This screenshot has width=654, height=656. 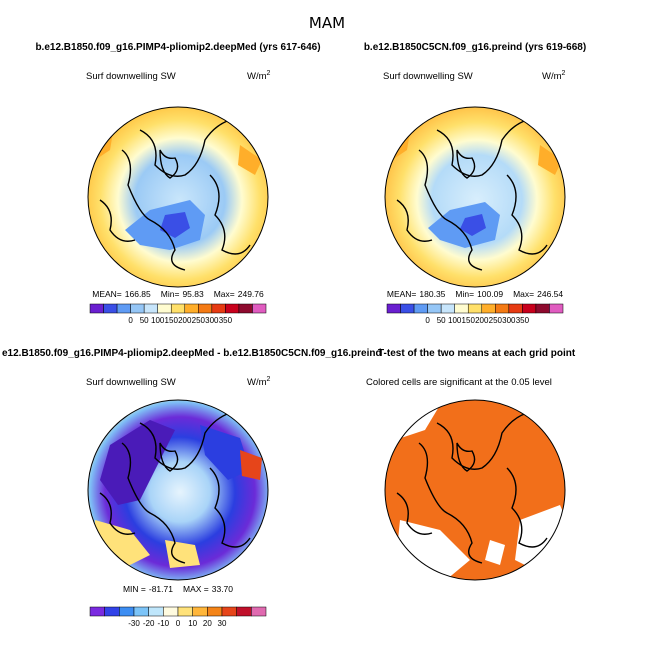 What do you see at coordinates (472, 488) in the screenshot?
I see `panel-4-coastlines` at bounding box center [472, 488].